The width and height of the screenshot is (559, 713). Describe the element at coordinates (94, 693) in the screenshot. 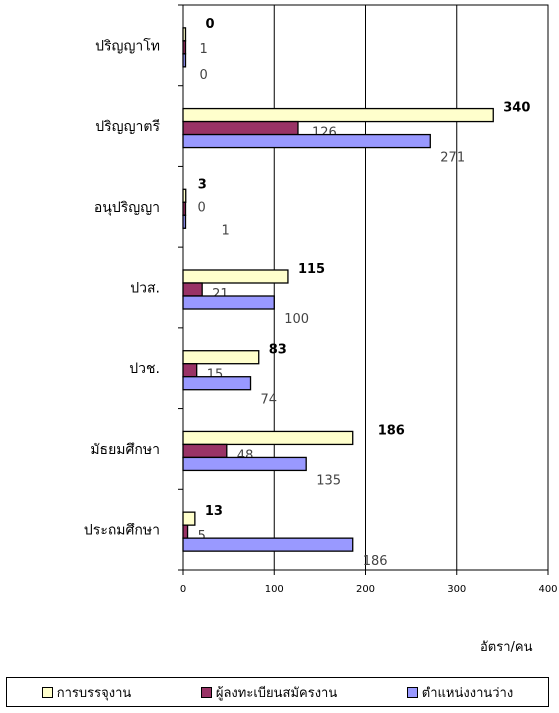

I see `legend-label-placement: การบรรจุงาน` at that location.